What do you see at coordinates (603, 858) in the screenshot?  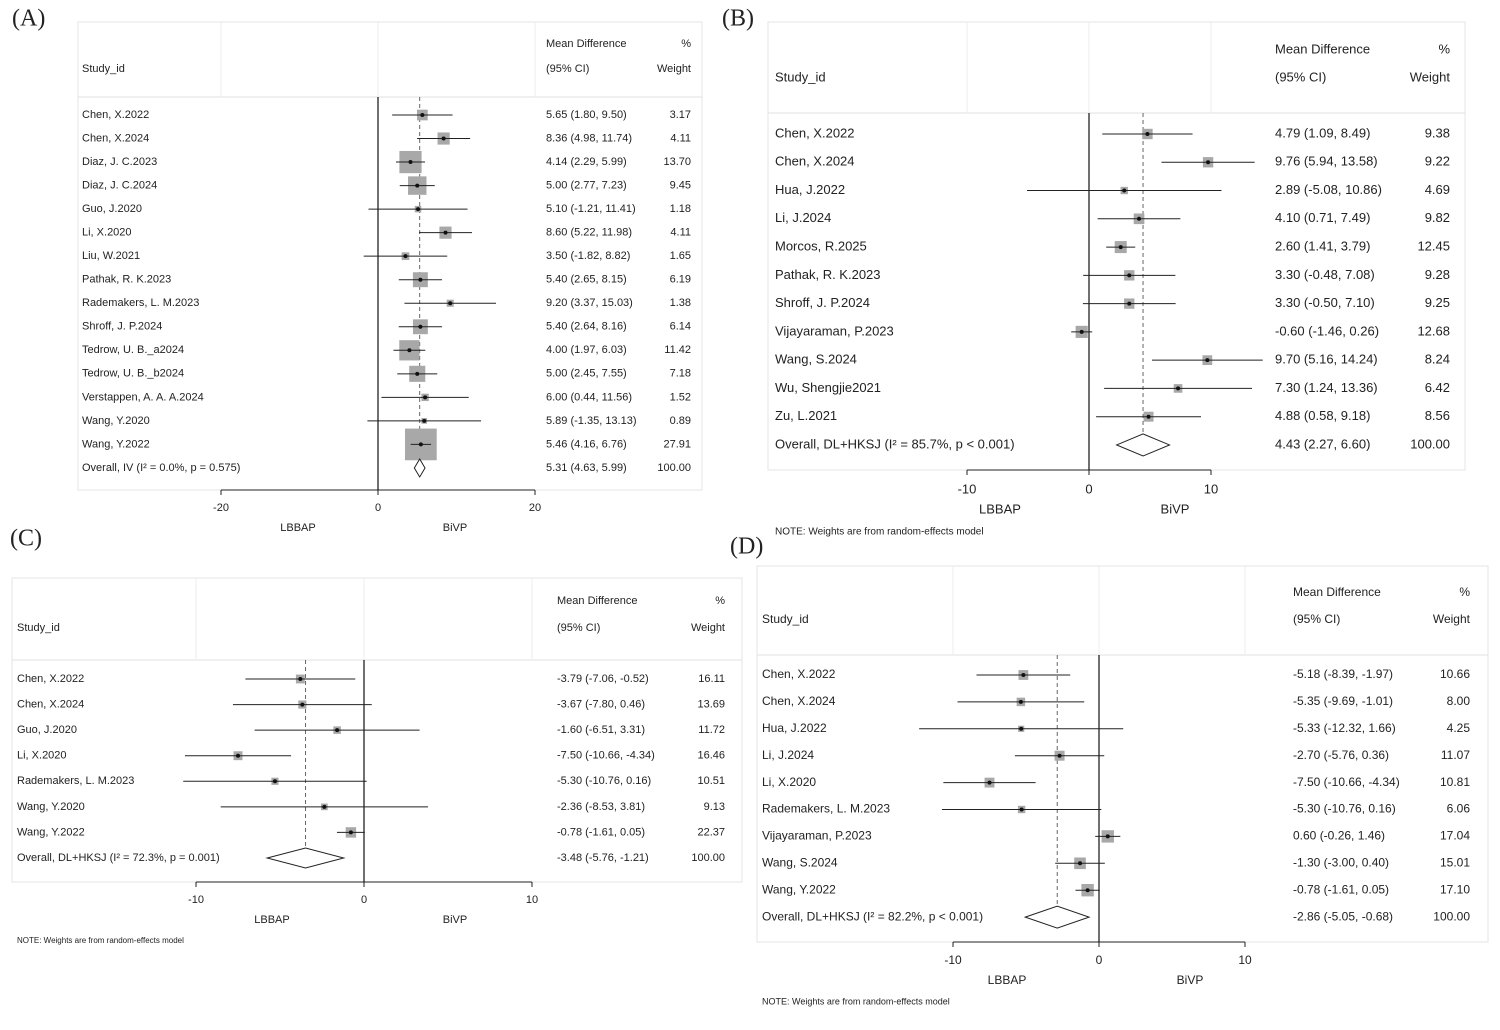 I see `overall-ci-label: -3.48 (-5.76, -1.21)` at bounding box center [603, 858].